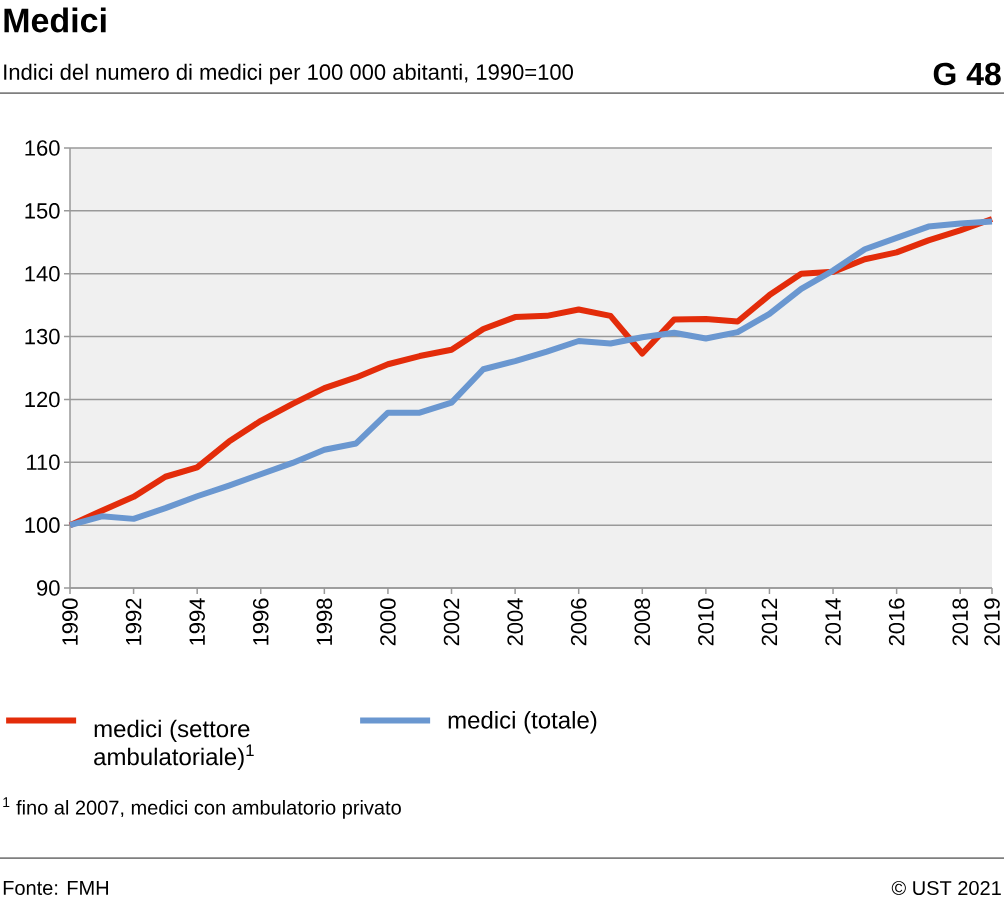 Image resolution: width=1004 pixels, height=906 pixels. What do you see at coordinates (48, 588) in the screenshot?
I see `y-tick-label: 90` at bounding box center [48, 588].